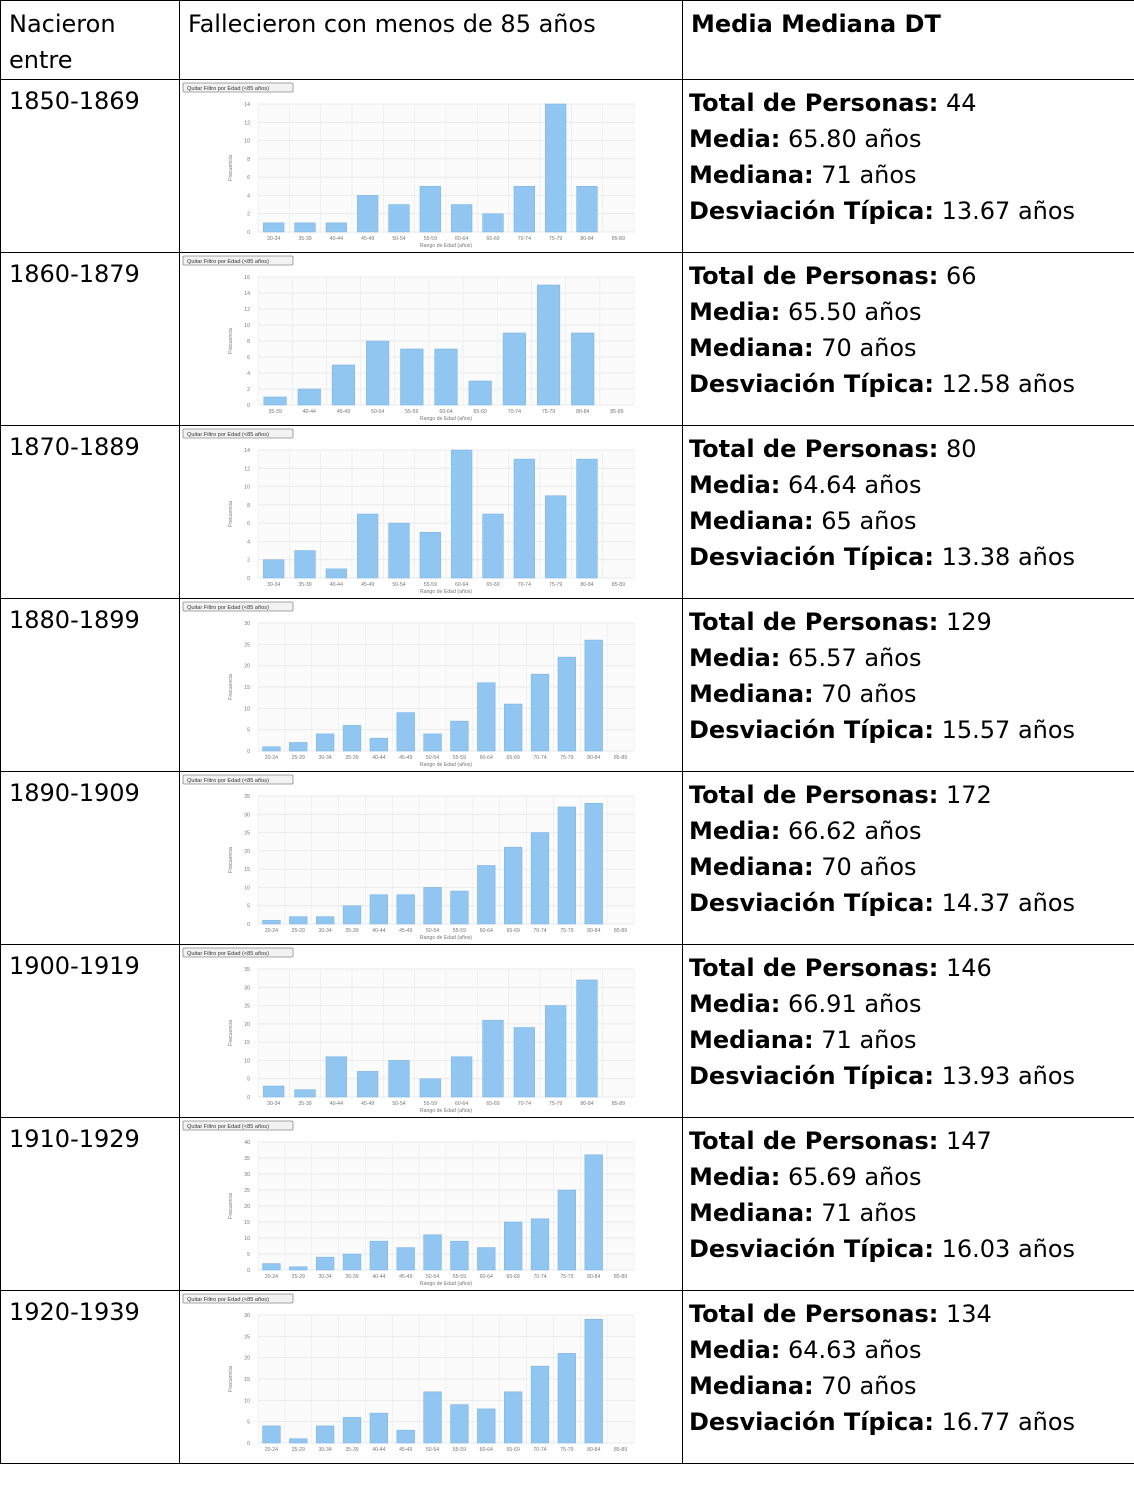 The width and height of the screenshot is (1134, 1512). What do you see at coordinates (969, 1141) in the screenshot?
I see `stat-total-value: 147` at bounding box center [969, 1141].